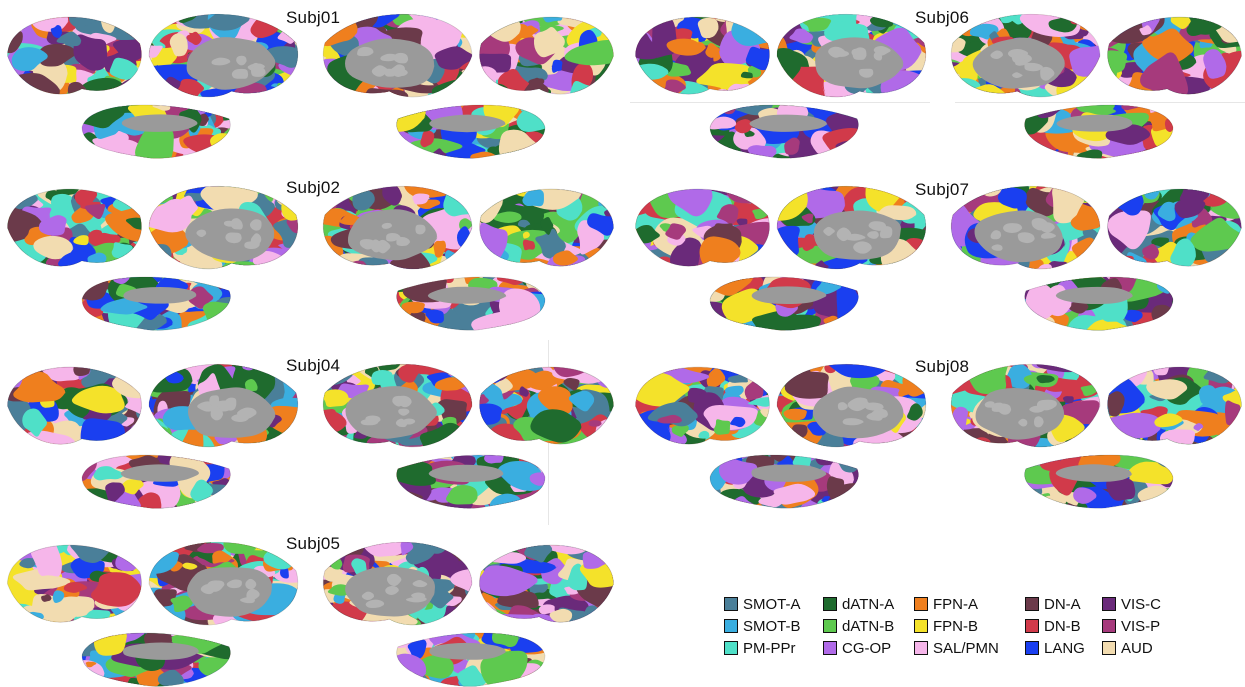 Image resolution: width=1245 pixels, height=687 pixels. What do you see at coordinates (955, 626) in the screenshot?
I see `legend-label: FPN-B` at bounding box center [955, 626].